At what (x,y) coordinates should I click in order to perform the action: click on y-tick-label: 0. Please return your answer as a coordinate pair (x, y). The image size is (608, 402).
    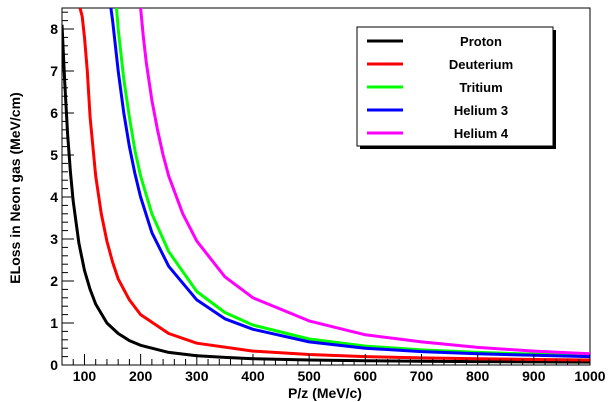
    Looking at the image, I should click on (54, 365).